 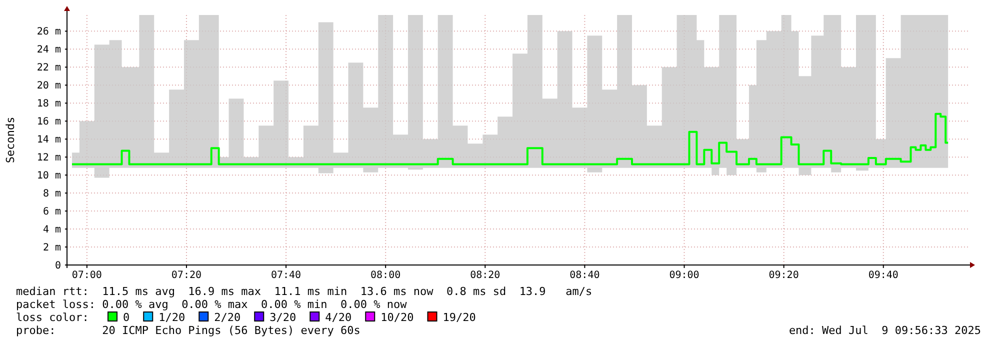 What do you see at coordinates (397, 317) in the screenshot?
I see `legend-label: 10/20` at bounding box center [397, 317].